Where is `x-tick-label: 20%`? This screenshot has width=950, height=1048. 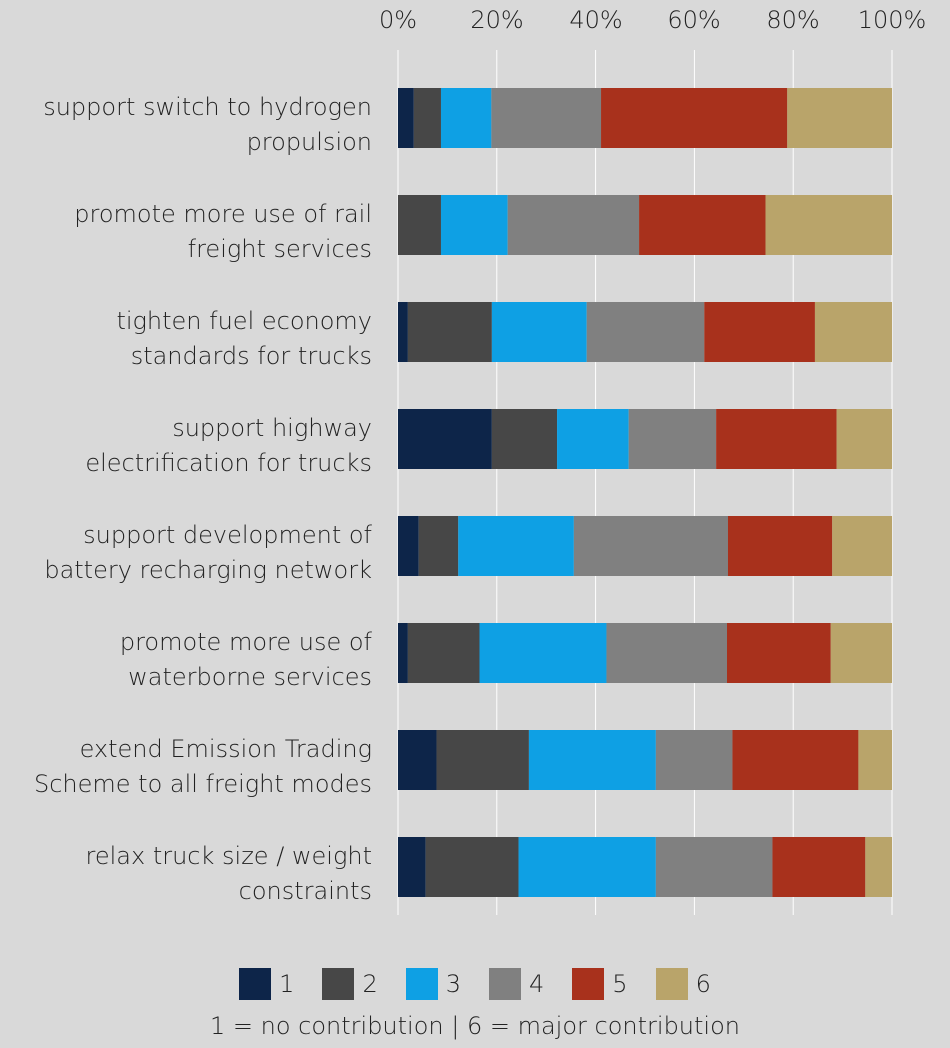
x-tick-label: 20% is located at coordinates (497, 20).